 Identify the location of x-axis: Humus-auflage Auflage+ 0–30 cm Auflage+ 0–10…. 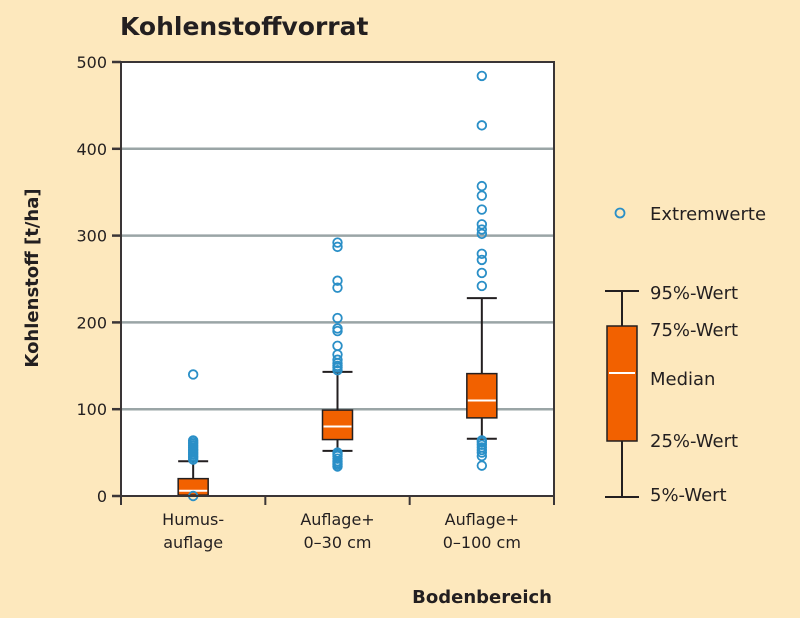
(337, 524).